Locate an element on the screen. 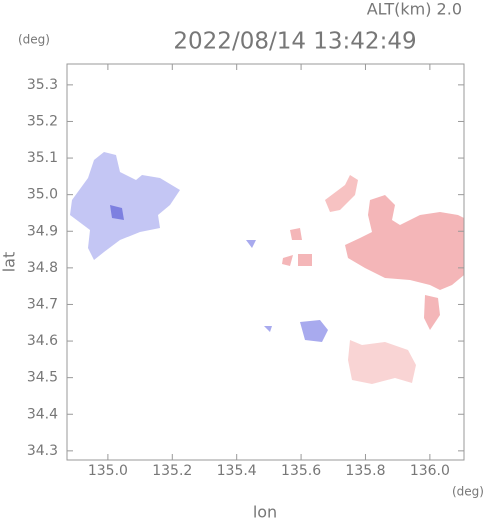 Image resolution: width=491 pixels, height=525 pixels. x-tick-label: 135.4 is located at coordinates (237, 471).